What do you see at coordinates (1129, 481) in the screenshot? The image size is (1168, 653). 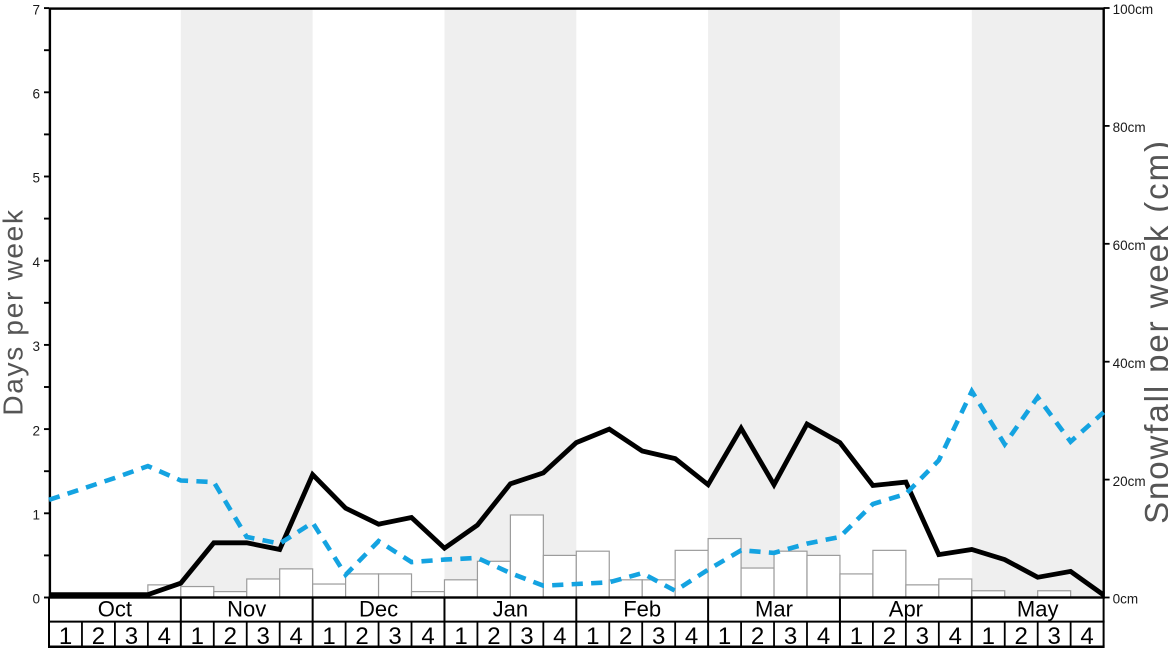 I see `svg-text: 20cm` at bounding box center [1129, 481].